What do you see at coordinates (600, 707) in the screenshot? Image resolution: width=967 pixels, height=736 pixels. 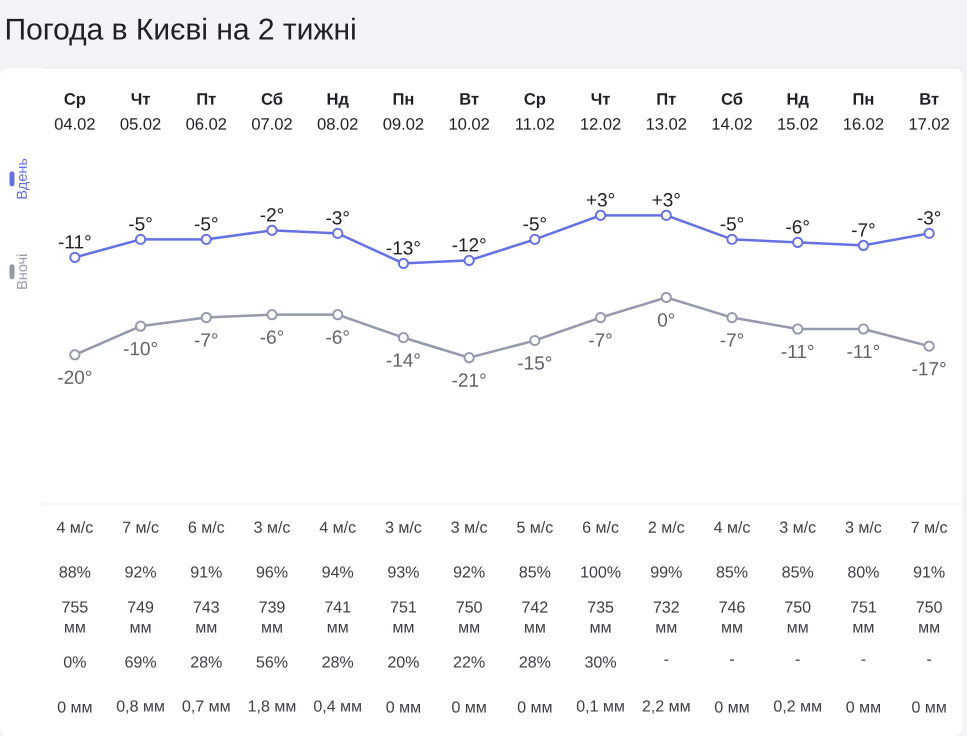 I see `text: 0,1 мм` at bounding box center [600, 707].